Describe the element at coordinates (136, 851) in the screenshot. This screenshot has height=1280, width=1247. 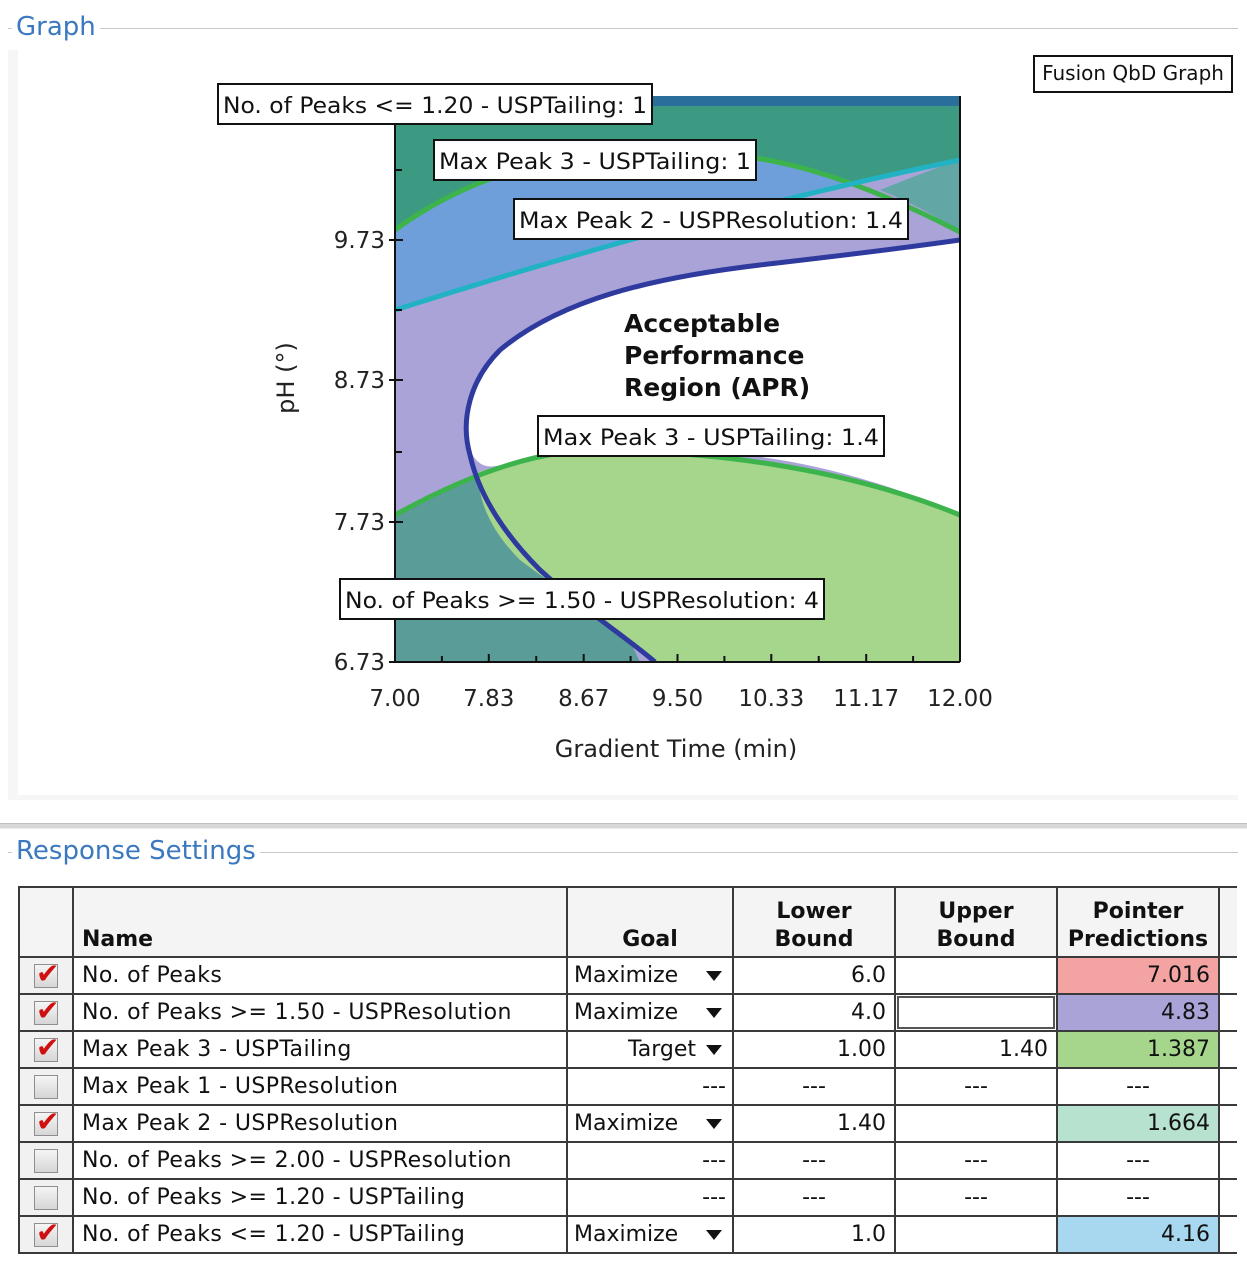
I see `response-section-title: Response Settings` at that location.